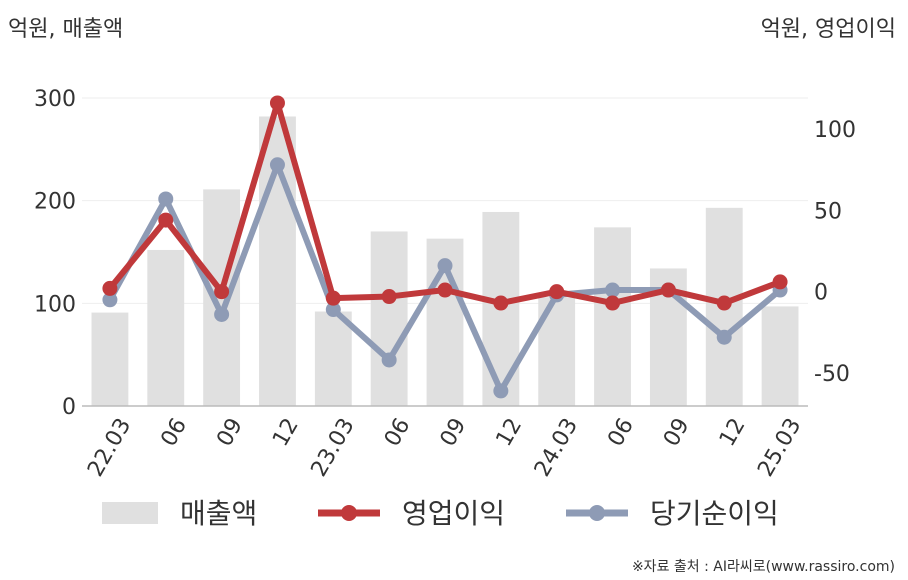 This screenshot has width=908, height=580. Describe the element at coordinates (333, 447) in the screenshot. I see `x-tick-label: 23.03` at that location.